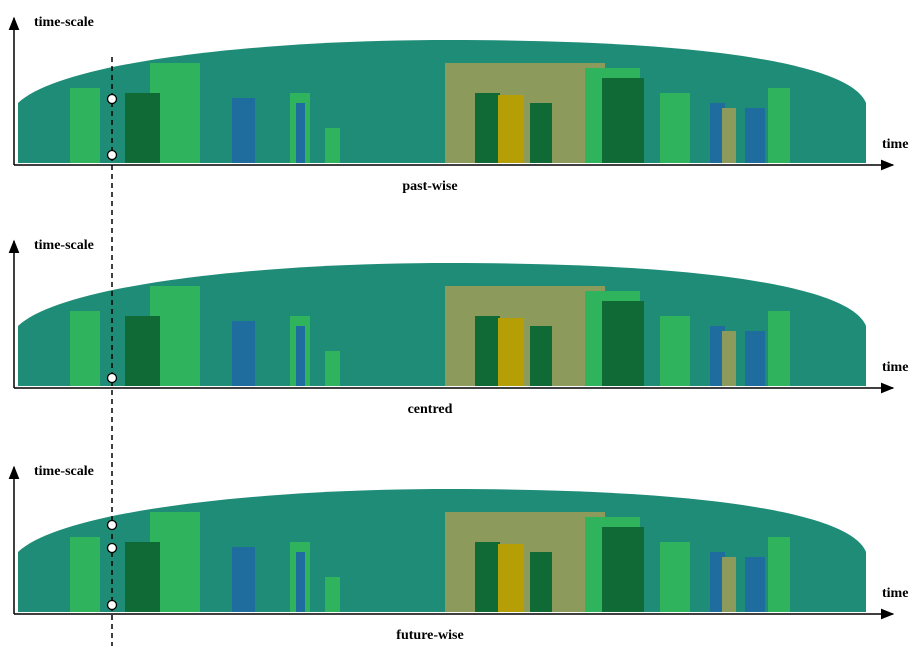 Image resolution: width=920 pixels, height=651 pixels. Describe the element at coordinates (429, 186) in the screenshot. I see `panel-label: past-wise` at that location.